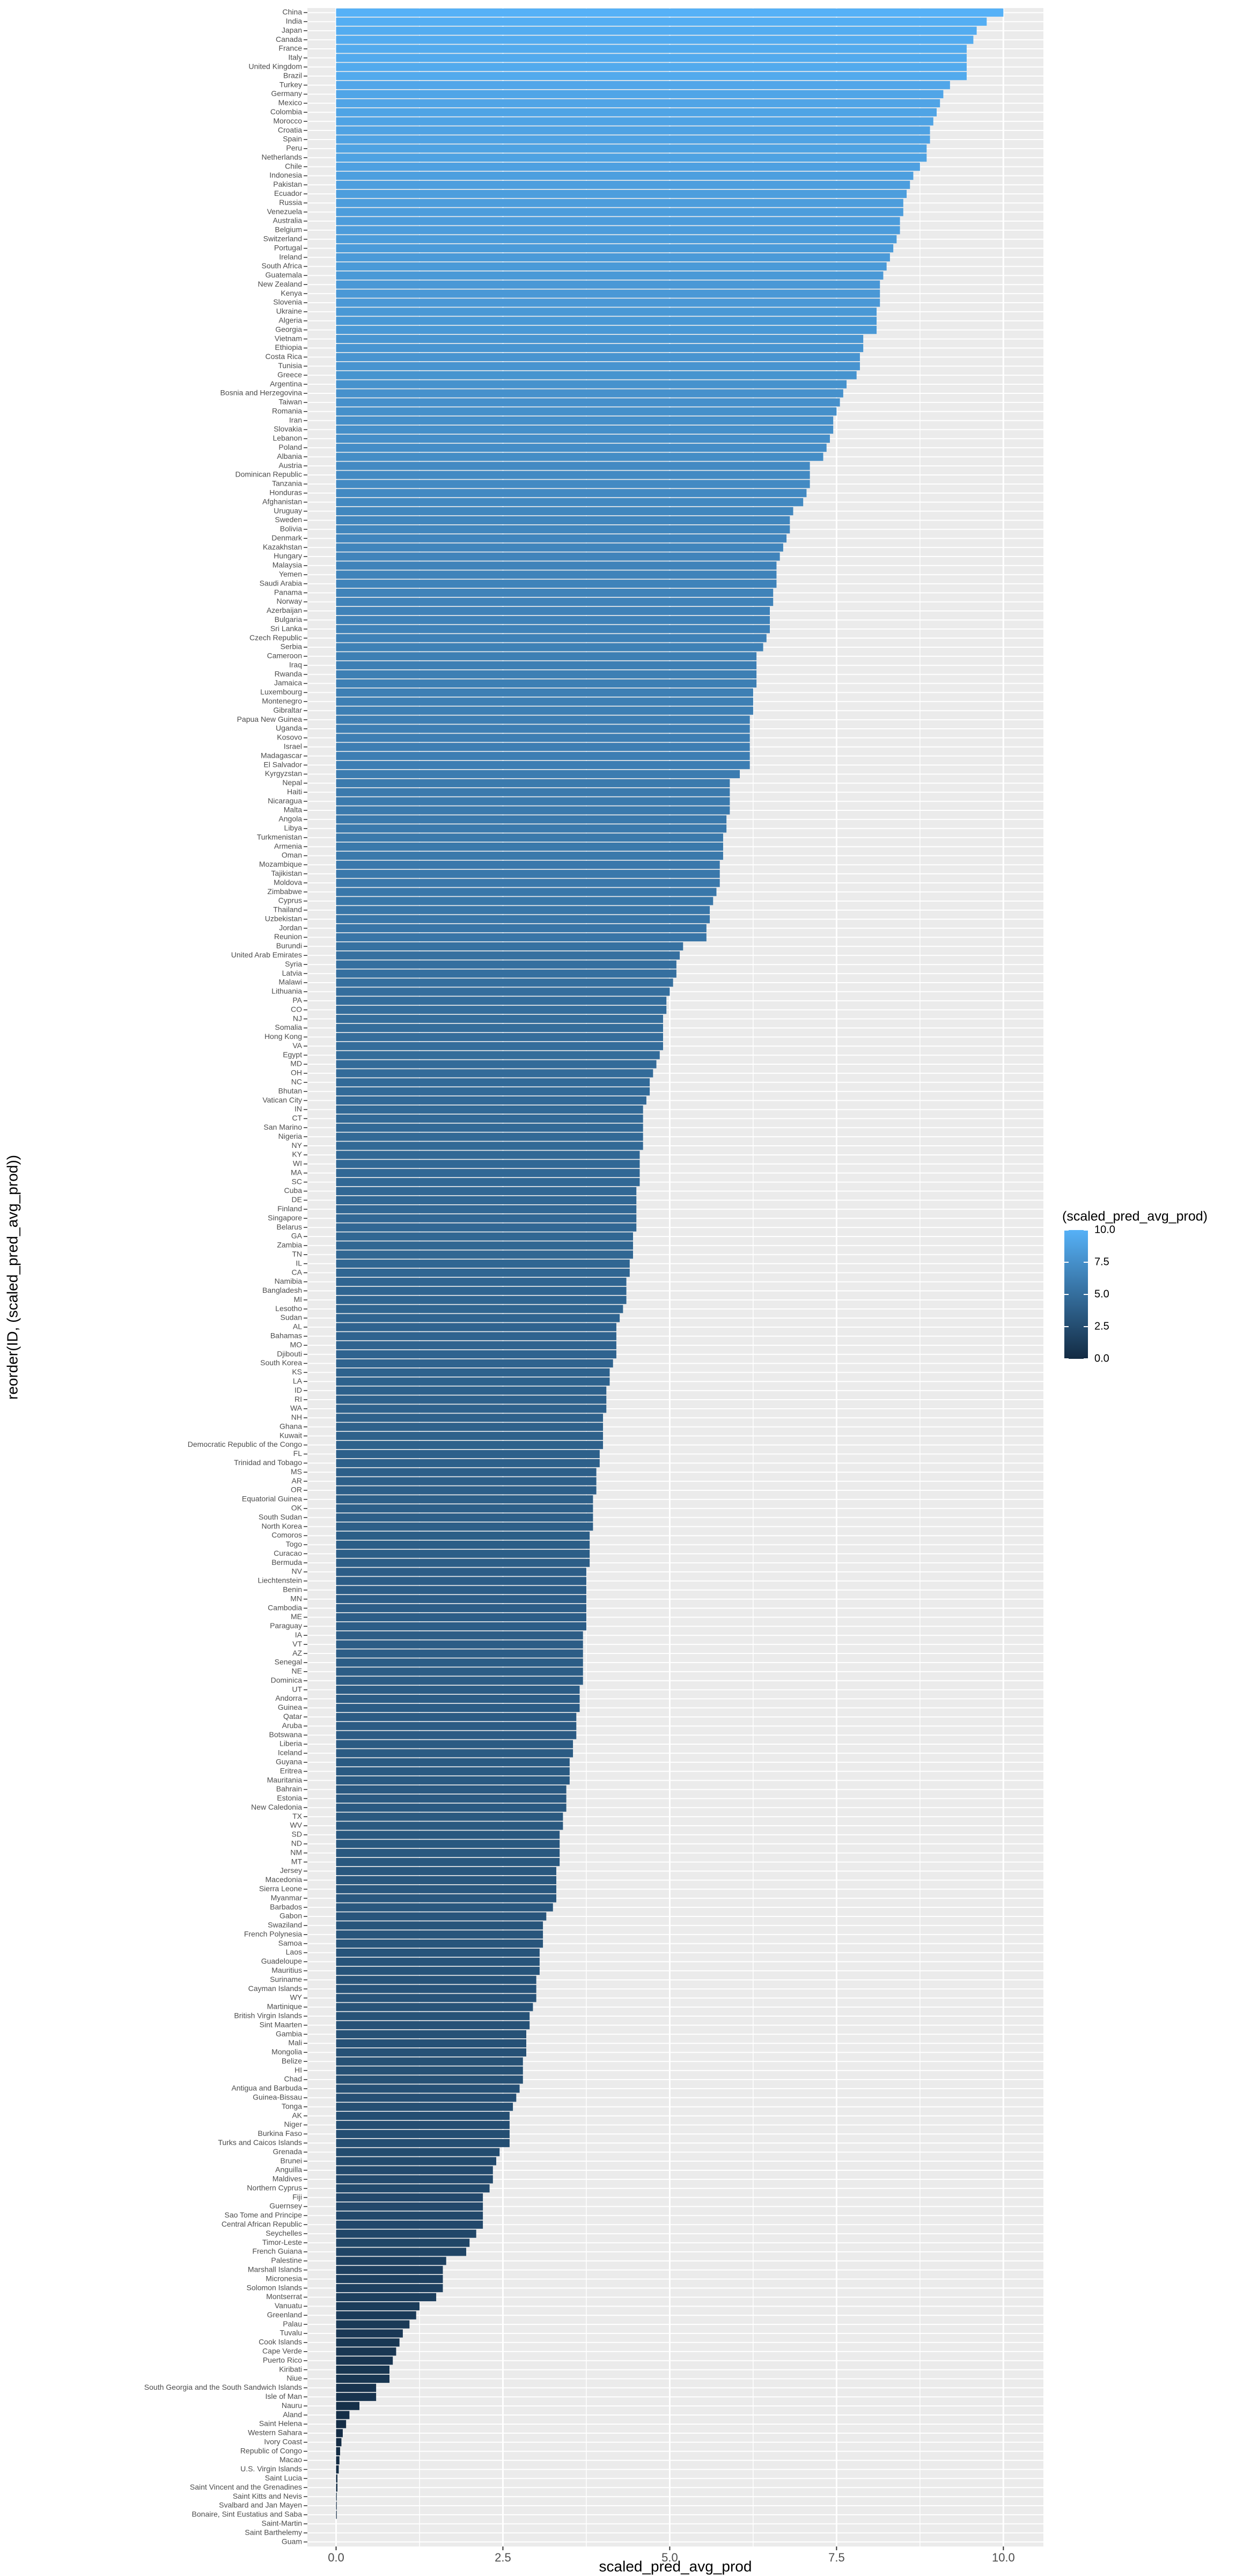 The image size is (1236, 2576). I want to click on y-tick-label: Kiribati, so click(290, 2369).